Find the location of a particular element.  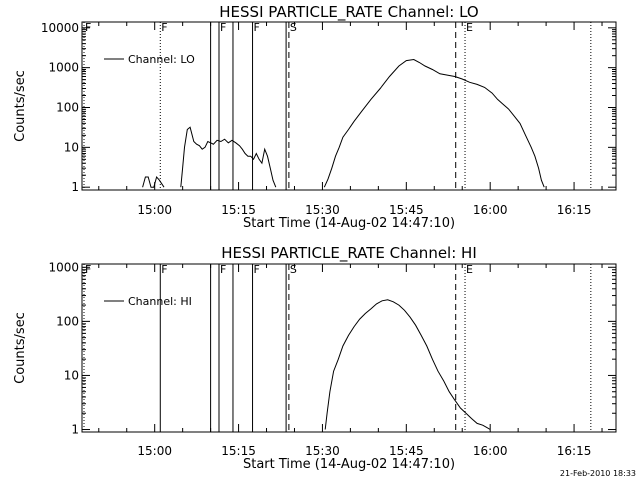

chart-title: HESSI PARTICLE_RATE Channel: HI is located at coordinates (349, 253).